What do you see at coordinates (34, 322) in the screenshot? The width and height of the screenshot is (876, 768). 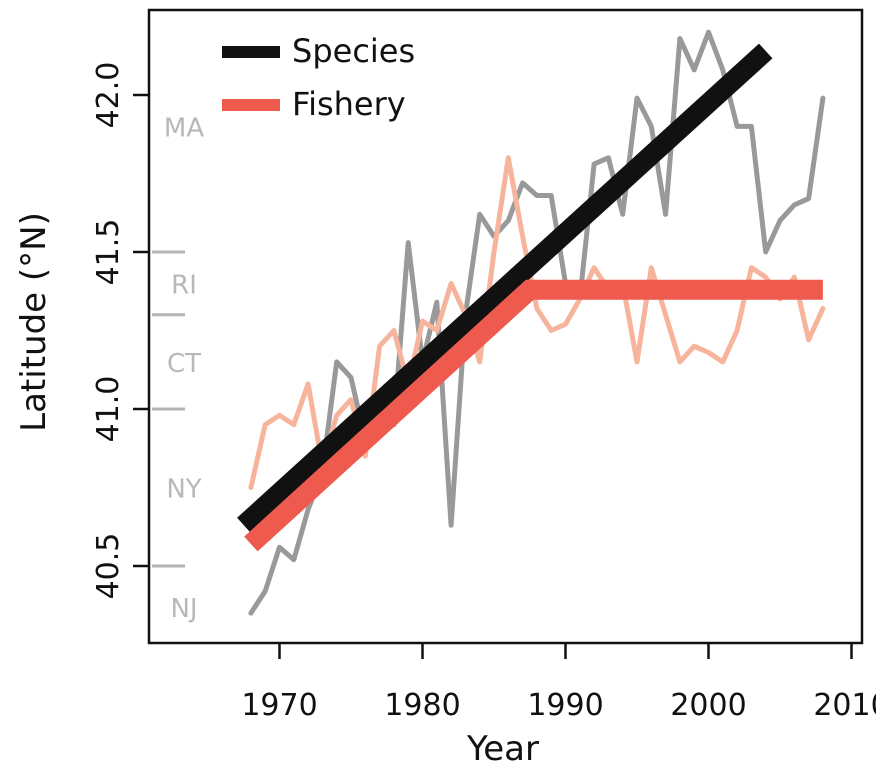 I see `y-axis-label: Latitude (°N)` at bounding box center [34, 322].